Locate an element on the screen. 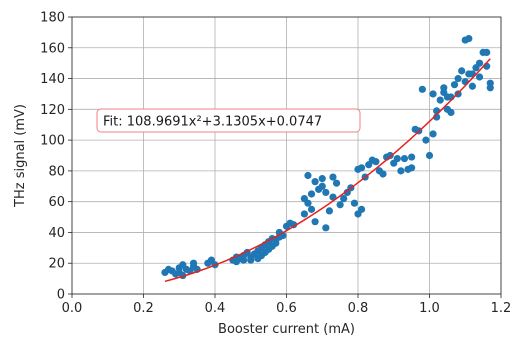  y-axis-label: THz signal (mV) is located at coordinates (20, 156).